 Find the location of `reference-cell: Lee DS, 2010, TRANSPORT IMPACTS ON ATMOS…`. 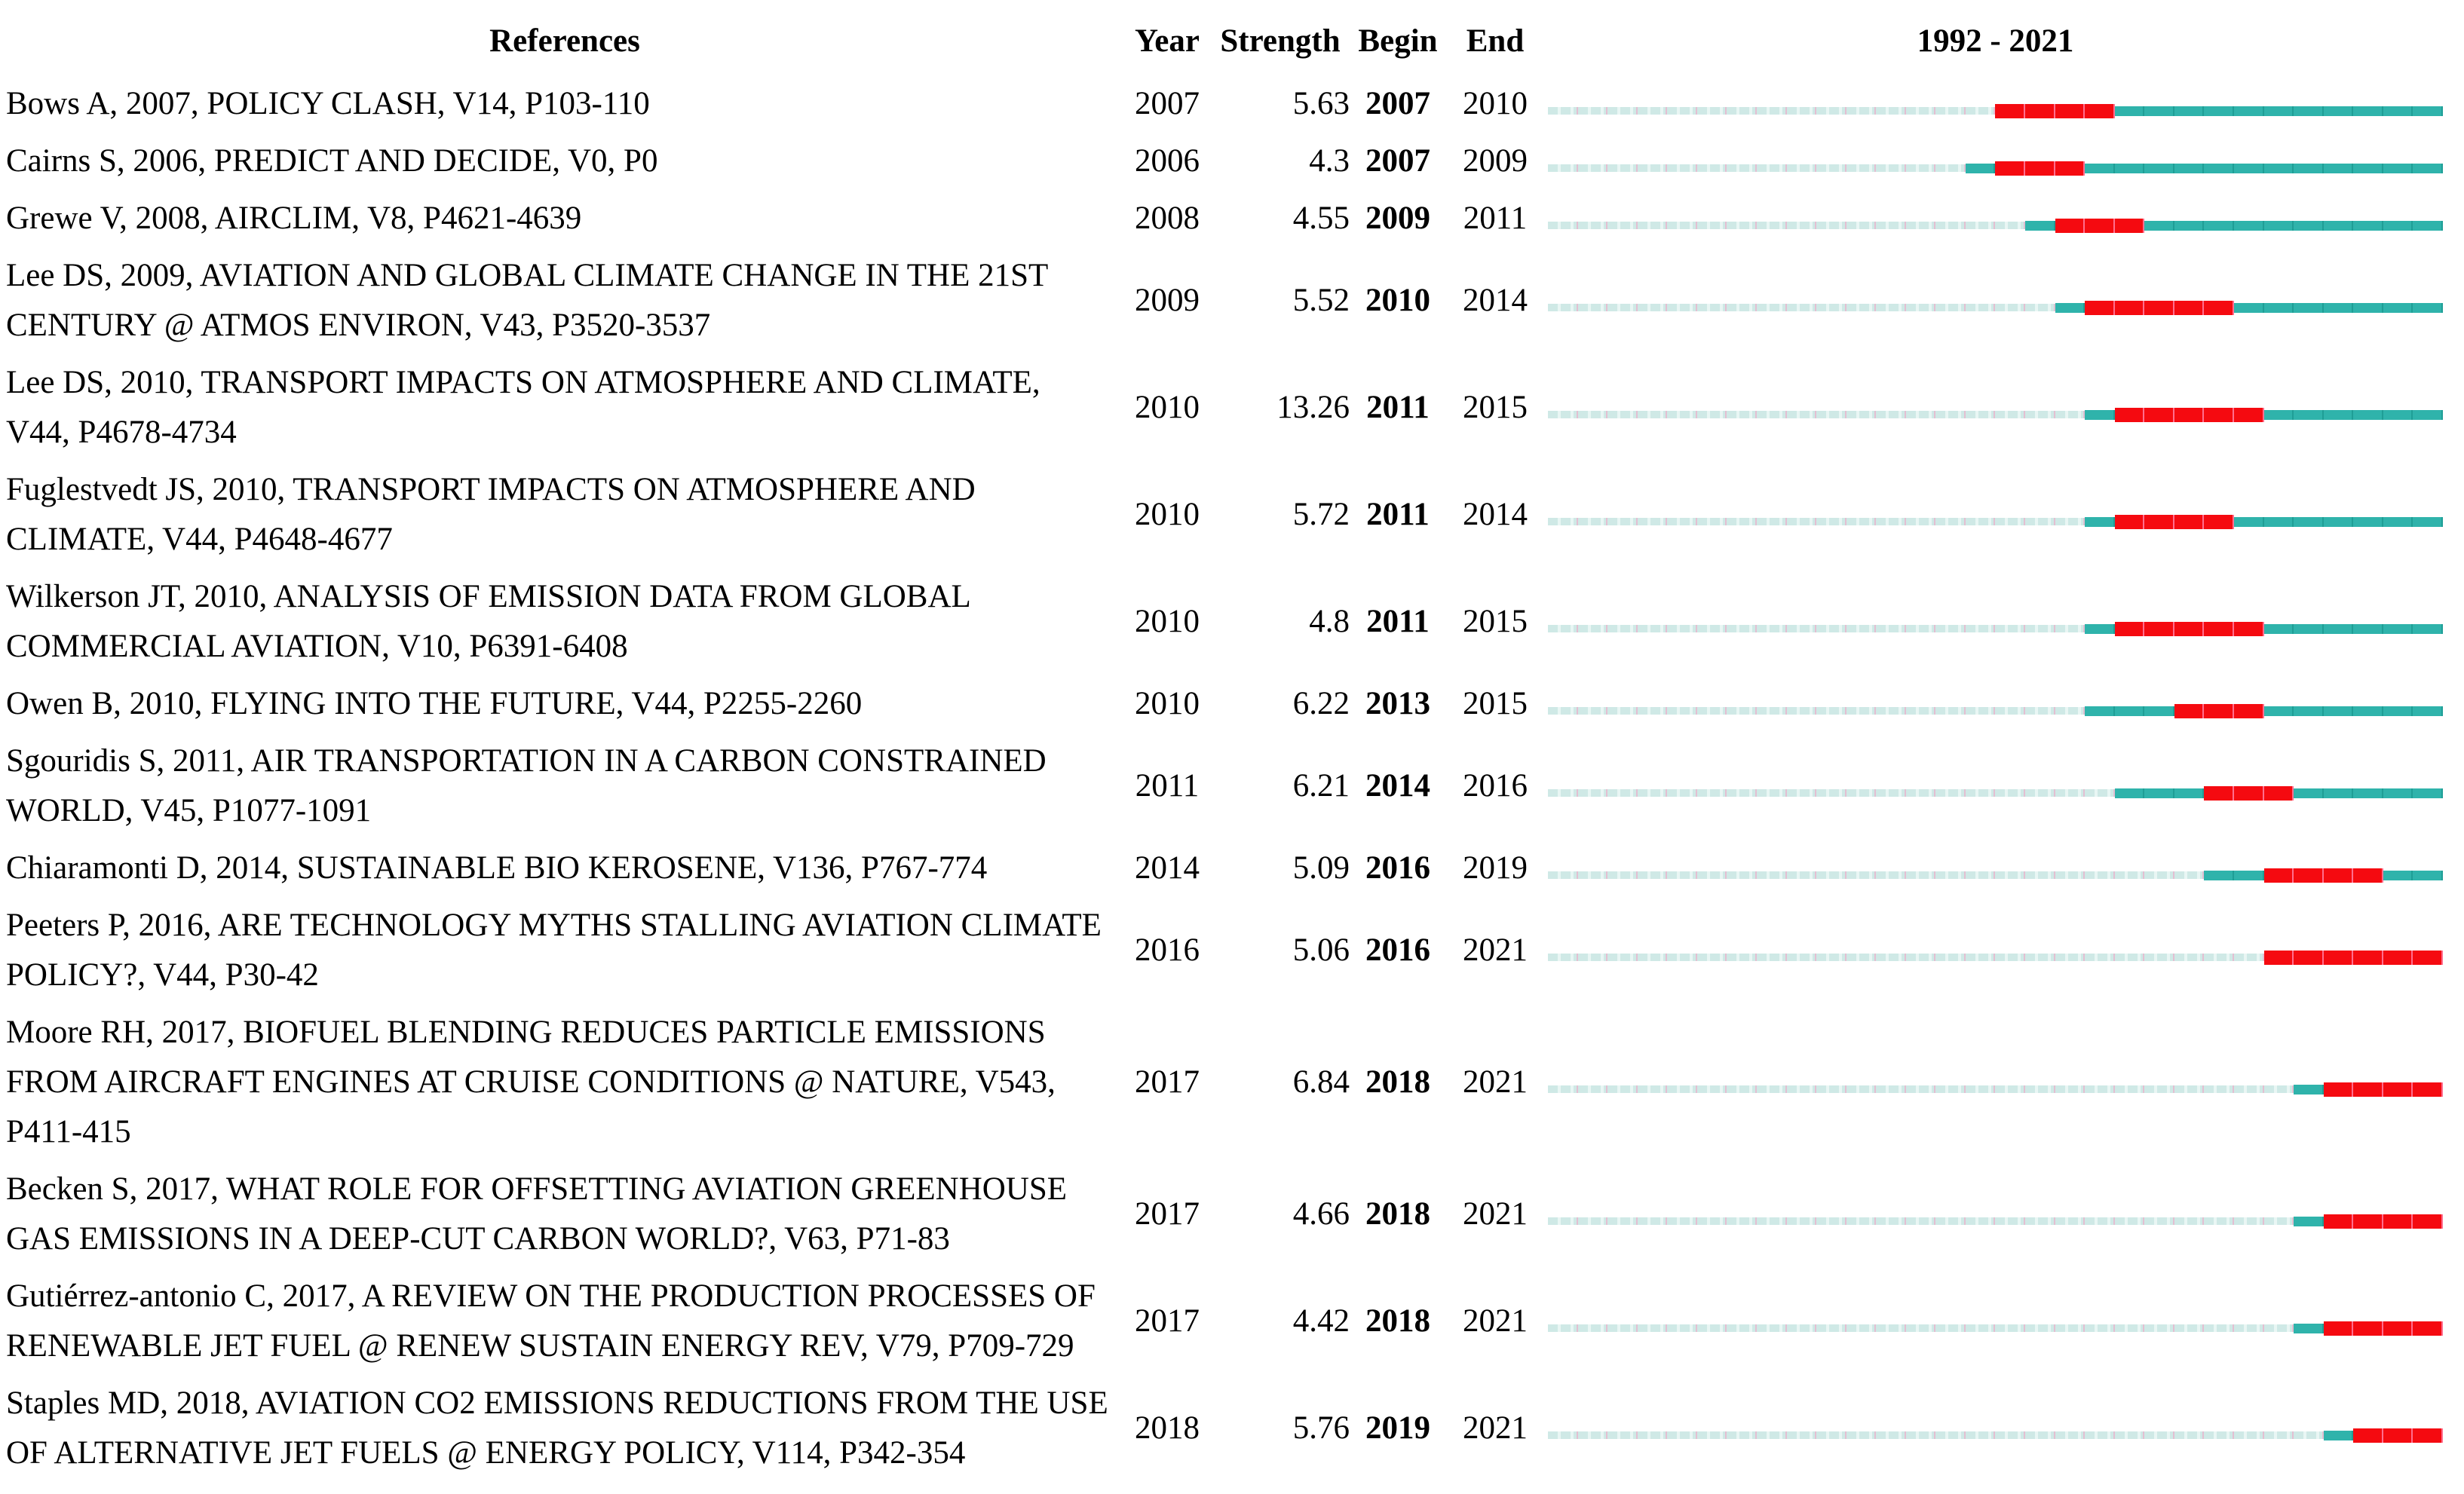

reference-cell: Lee DS, 2010, TRANSPORT IMPACTS ON ATMOS… is located at coordinates (565, 408).